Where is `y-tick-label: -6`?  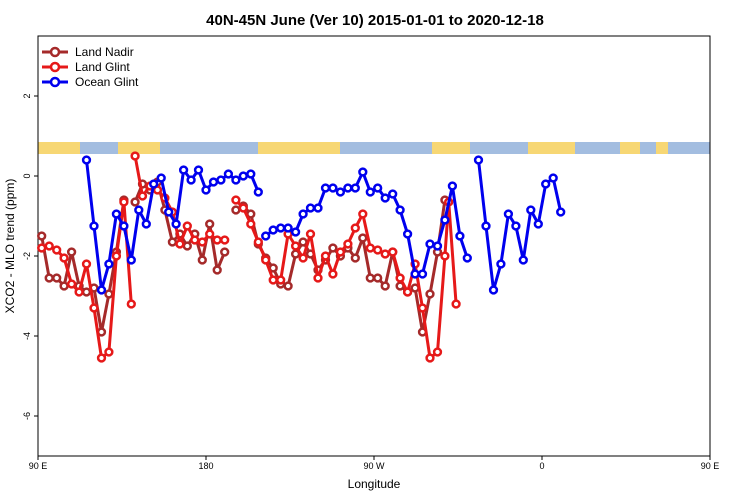
y-tick-label: -6 is located at coordinates (27, 416).